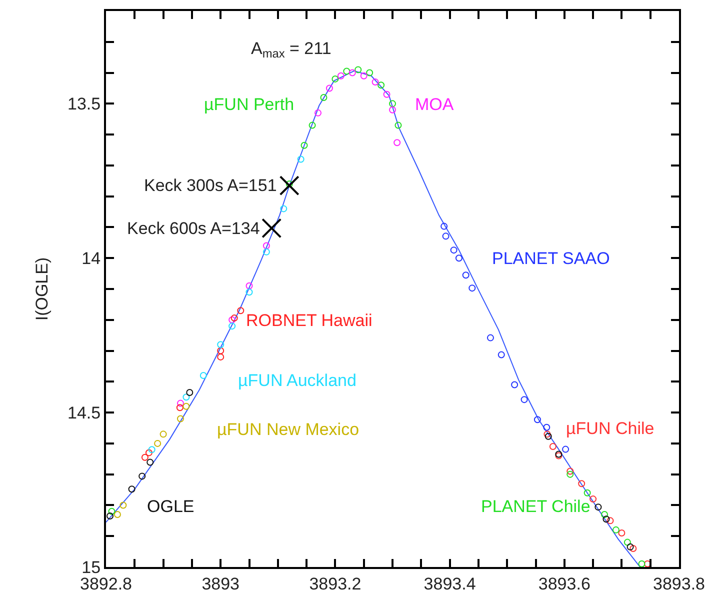 The image size is (714, 602). What do you see at coordinates (288, 429) in the screenshot?
I see `series-label: µFUN New Mexico` at bounding box center [288, 429].